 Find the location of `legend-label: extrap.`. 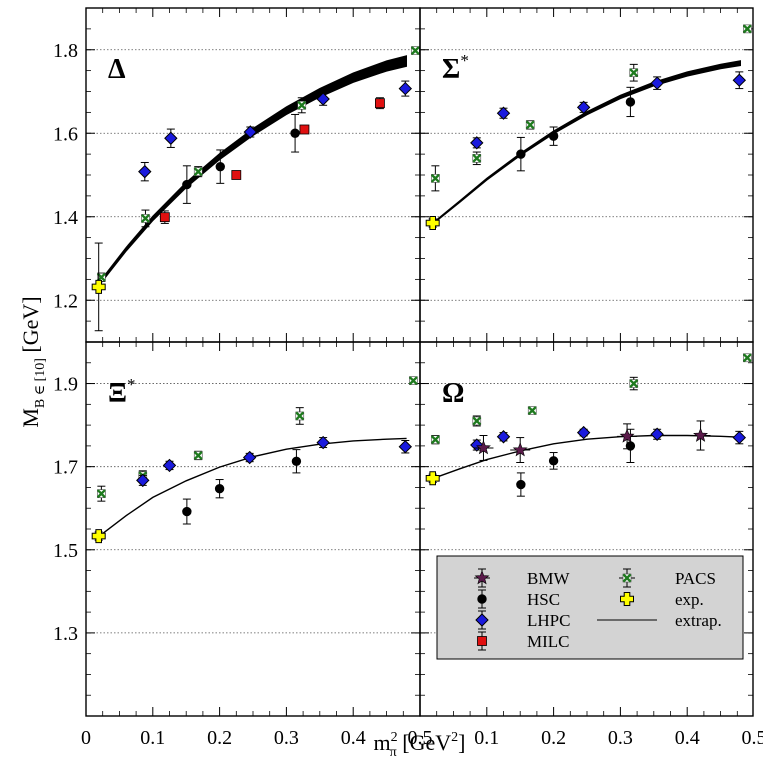

legend-label: extrap. is located at coordinates (698, 620).